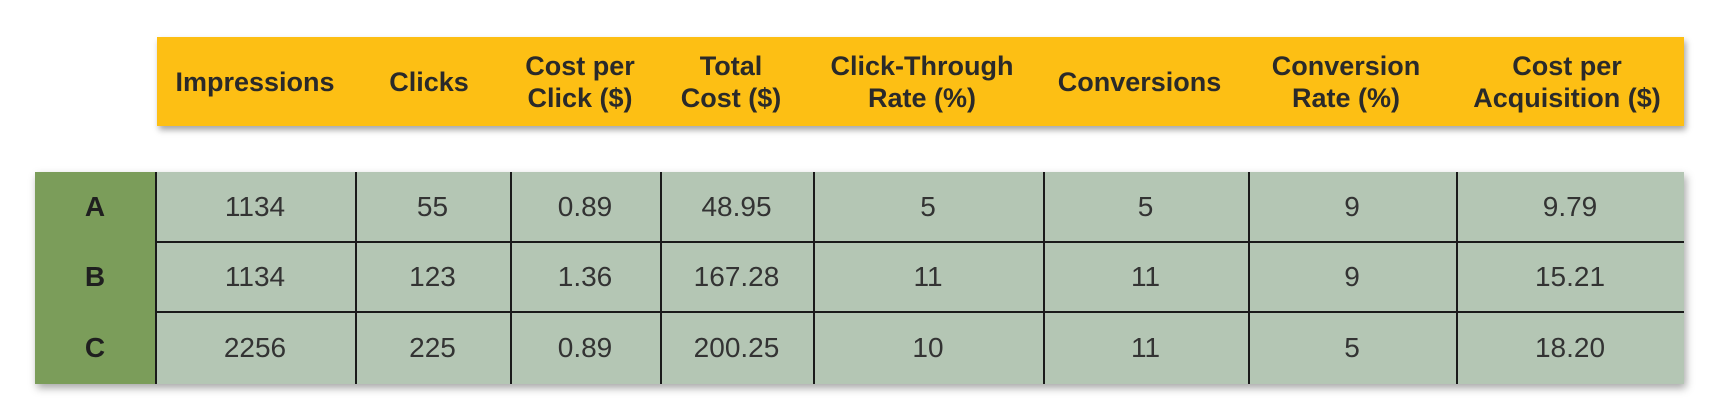  Describe the element at coordinates (1139, 81) in the screenshot. I see `column-header-conversions: Conversions` at that location.